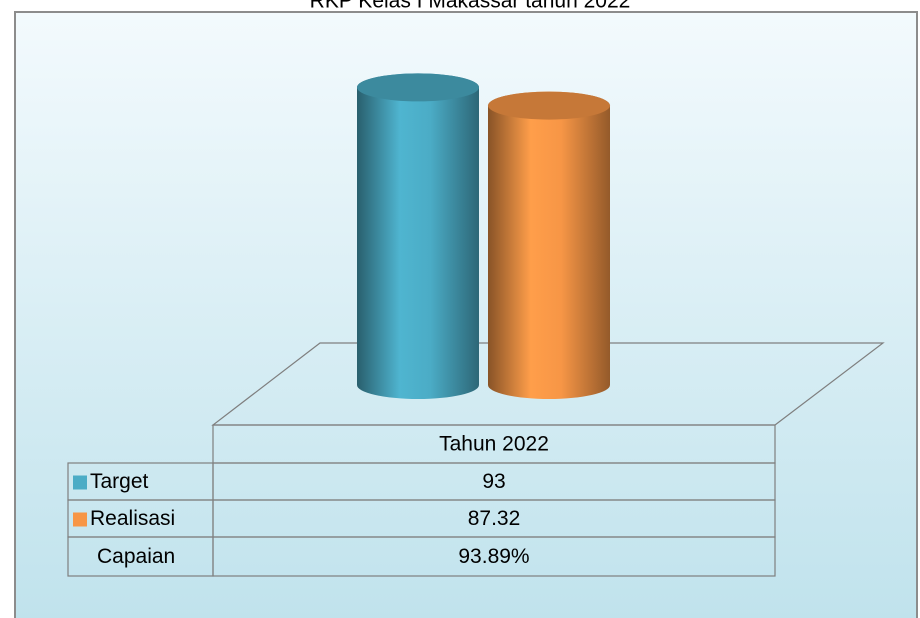  Describe the element at coordinates (136, 556) in the screenshot. I see `row-label: Capaian` at that location.